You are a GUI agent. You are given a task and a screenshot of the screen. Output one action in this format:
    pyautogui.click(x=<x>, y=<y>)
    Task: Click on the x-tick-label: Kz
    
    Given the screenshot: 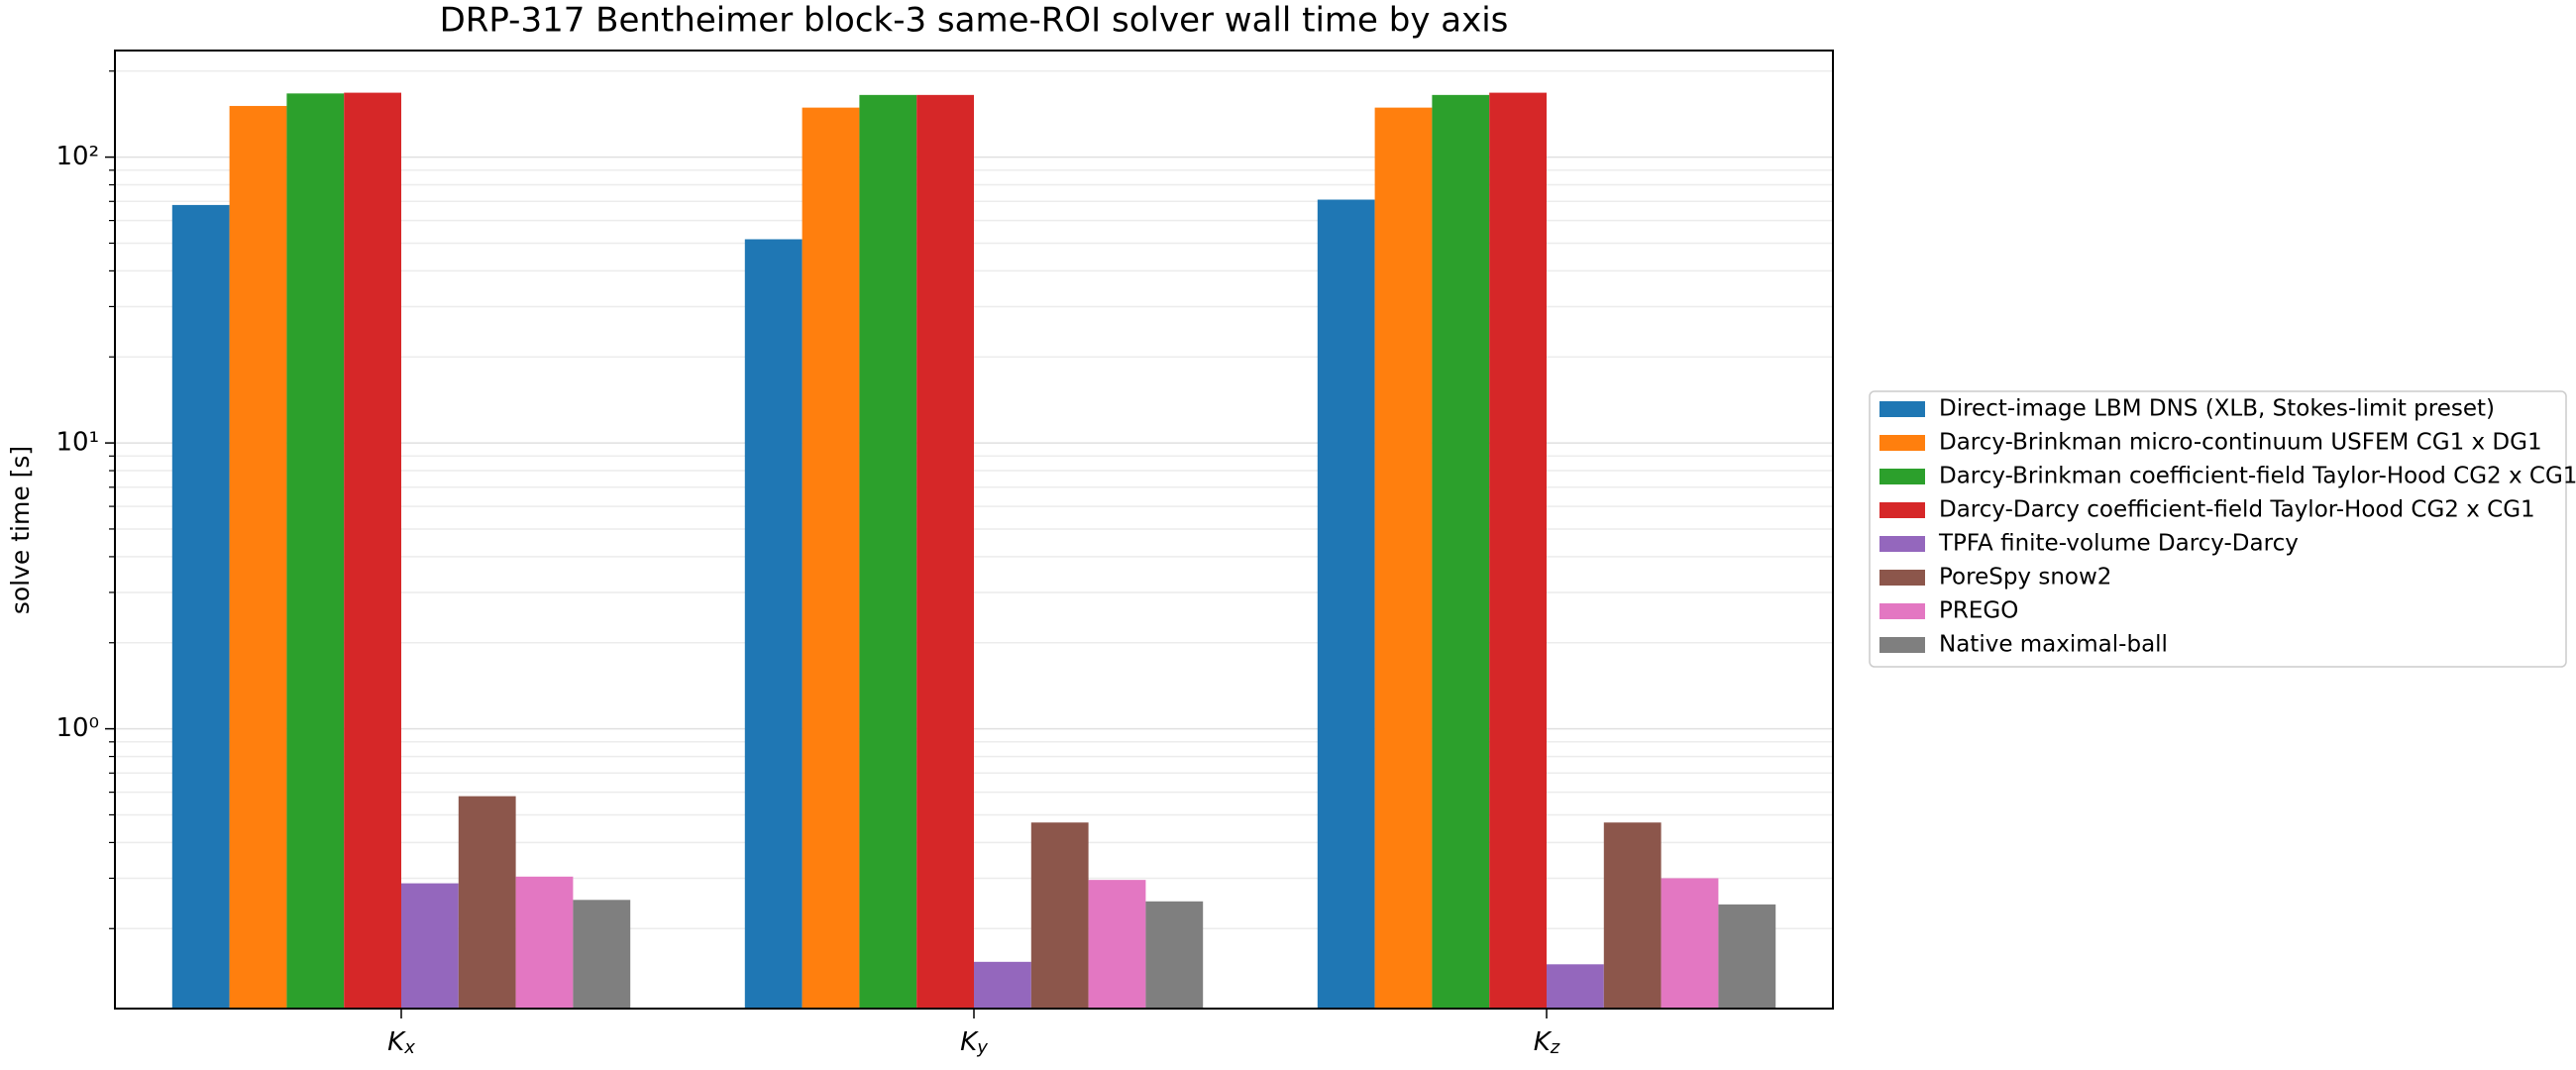 What is the action you would take?
    pyautogui.click(x=1547, y=1043)
    